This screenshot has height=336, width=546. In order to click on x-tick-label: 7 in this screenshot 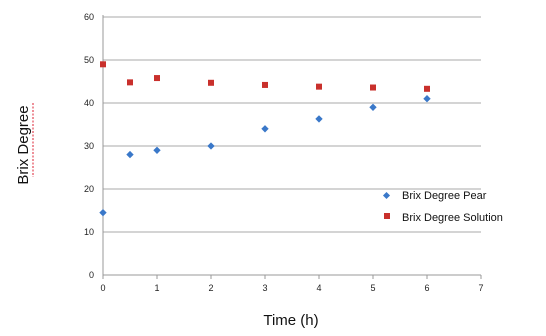, I will do `click(480, 288)`.